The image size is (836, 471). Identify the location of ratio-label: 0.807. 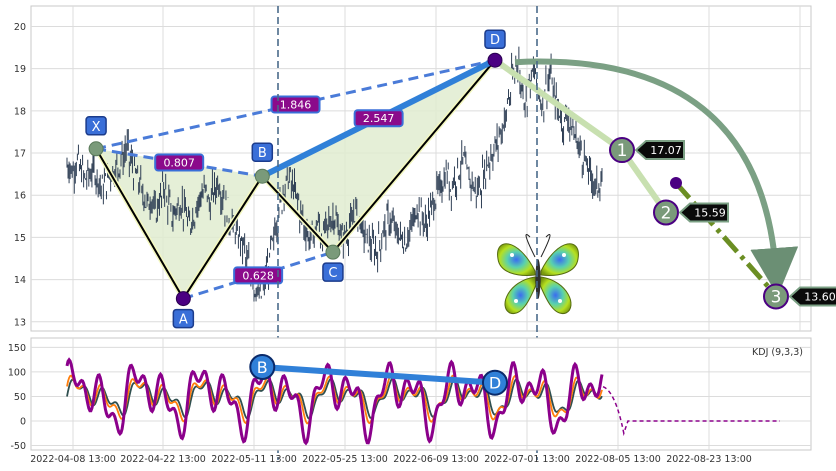
(179, 163).